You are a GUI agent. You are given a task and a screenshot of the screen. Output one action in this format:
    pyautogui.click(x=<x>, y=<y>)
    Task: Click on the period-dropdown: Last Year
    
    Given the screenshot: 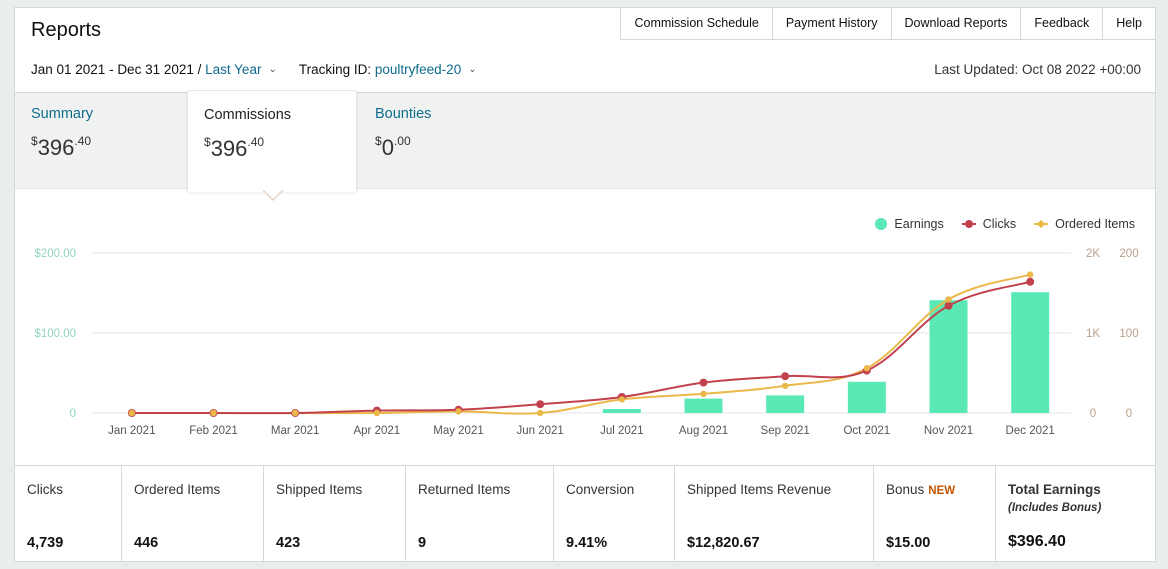 What is the action you would take?
    pyautogui.click(x=233, y=69)
    